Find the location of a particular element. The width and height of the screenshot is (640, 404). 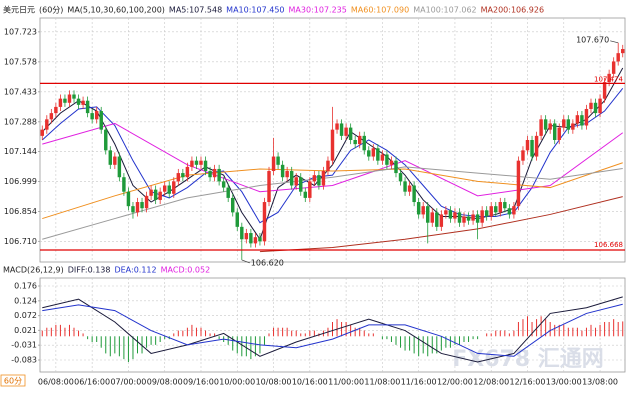

y-tick-label: 106.999 is located at coordinates (20, 181).